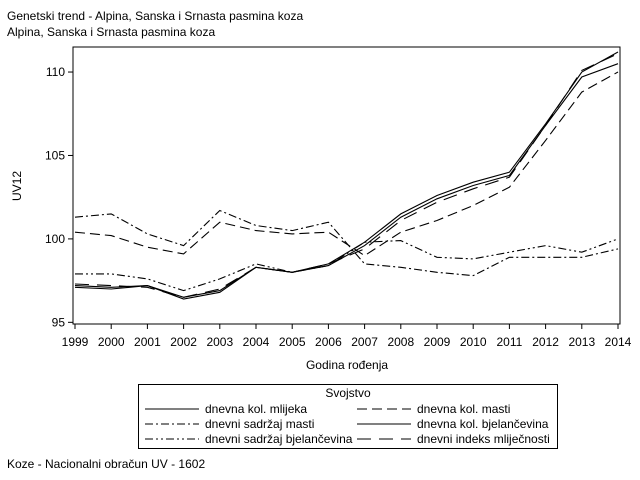 This screenshot has width=640, height=480. I want to click on x-tick-label: 2005, so click(292, 342).